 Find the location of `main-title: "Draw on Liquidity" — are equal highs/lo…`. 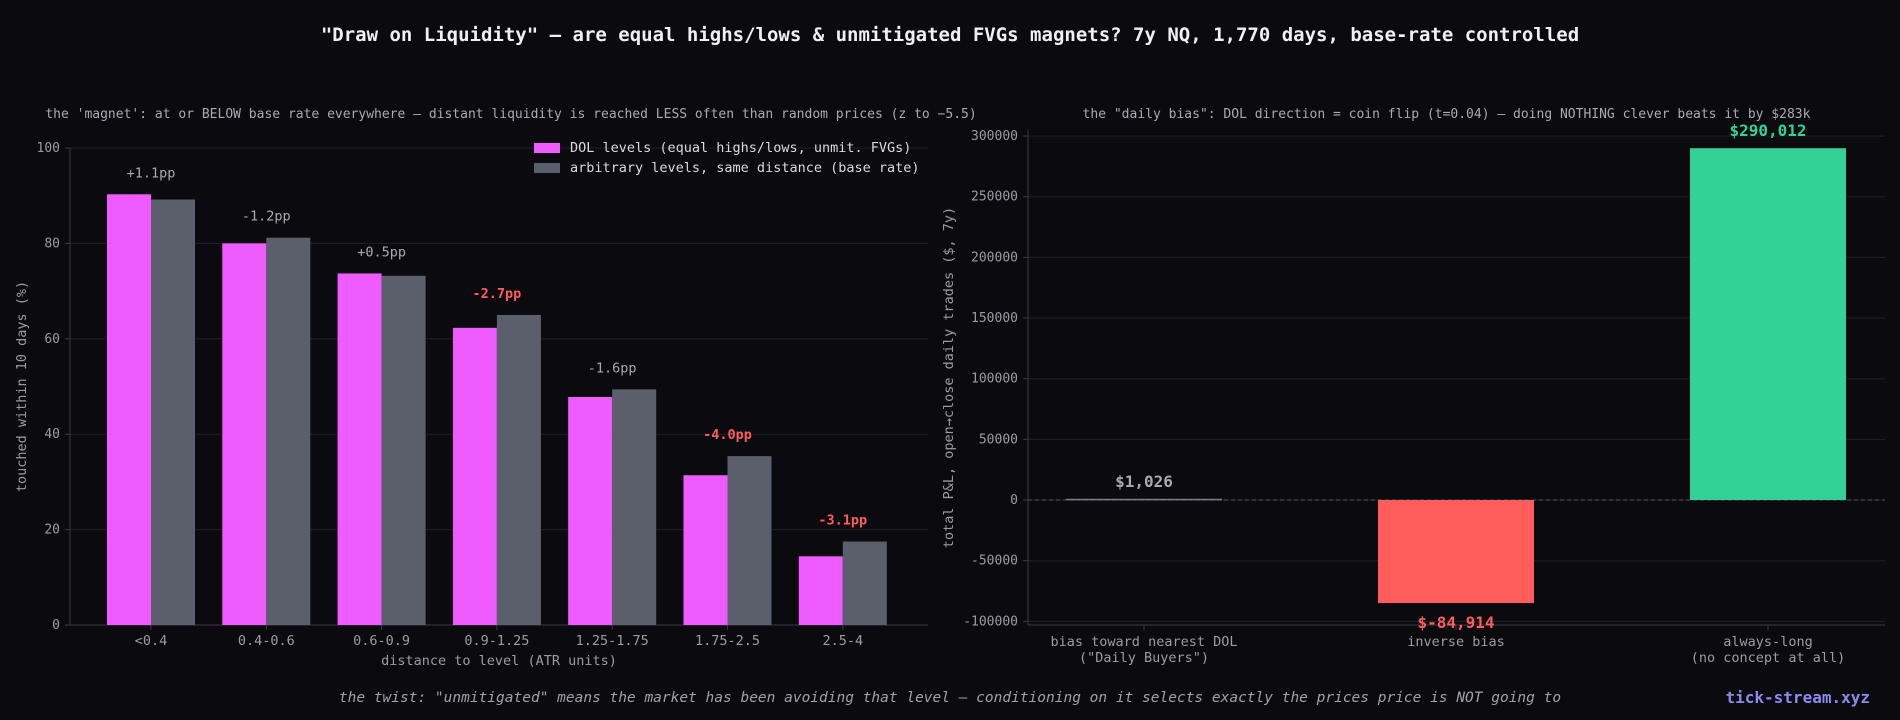

main-title: "Draw on Liquidity" — are equal highs/lo… is located at coordinates (950, 35).